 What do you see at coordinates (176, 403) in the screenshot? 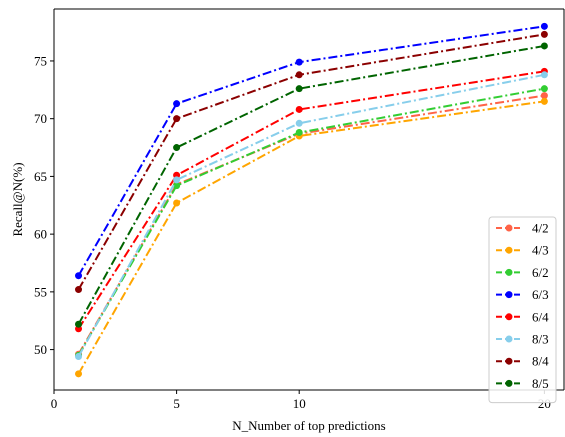
I see `x-tick-label: 5` at bounding box center [176, 403].